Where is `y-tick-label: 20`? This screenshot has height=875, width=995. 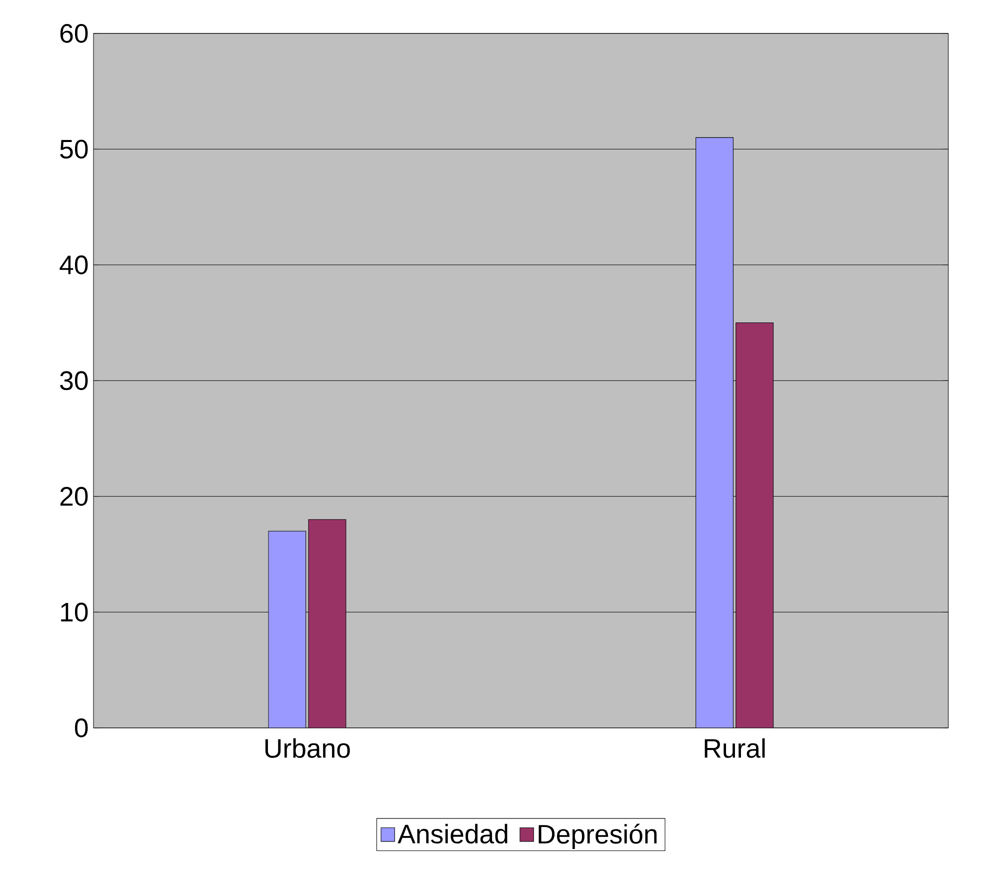
y-tick-label: 20 is located at coordinates (74, 496).